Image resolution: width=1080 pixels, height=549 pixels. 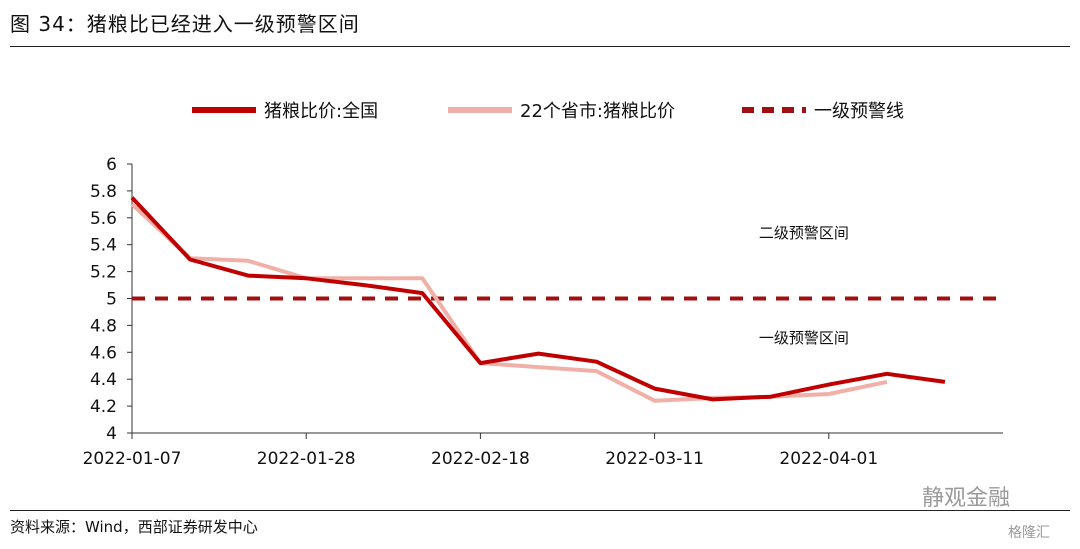 What do you see at coordinates (1029, 533) in the screenshot?
I see `watermark-small: 格隆汇` at bounding box center [1029, 533].